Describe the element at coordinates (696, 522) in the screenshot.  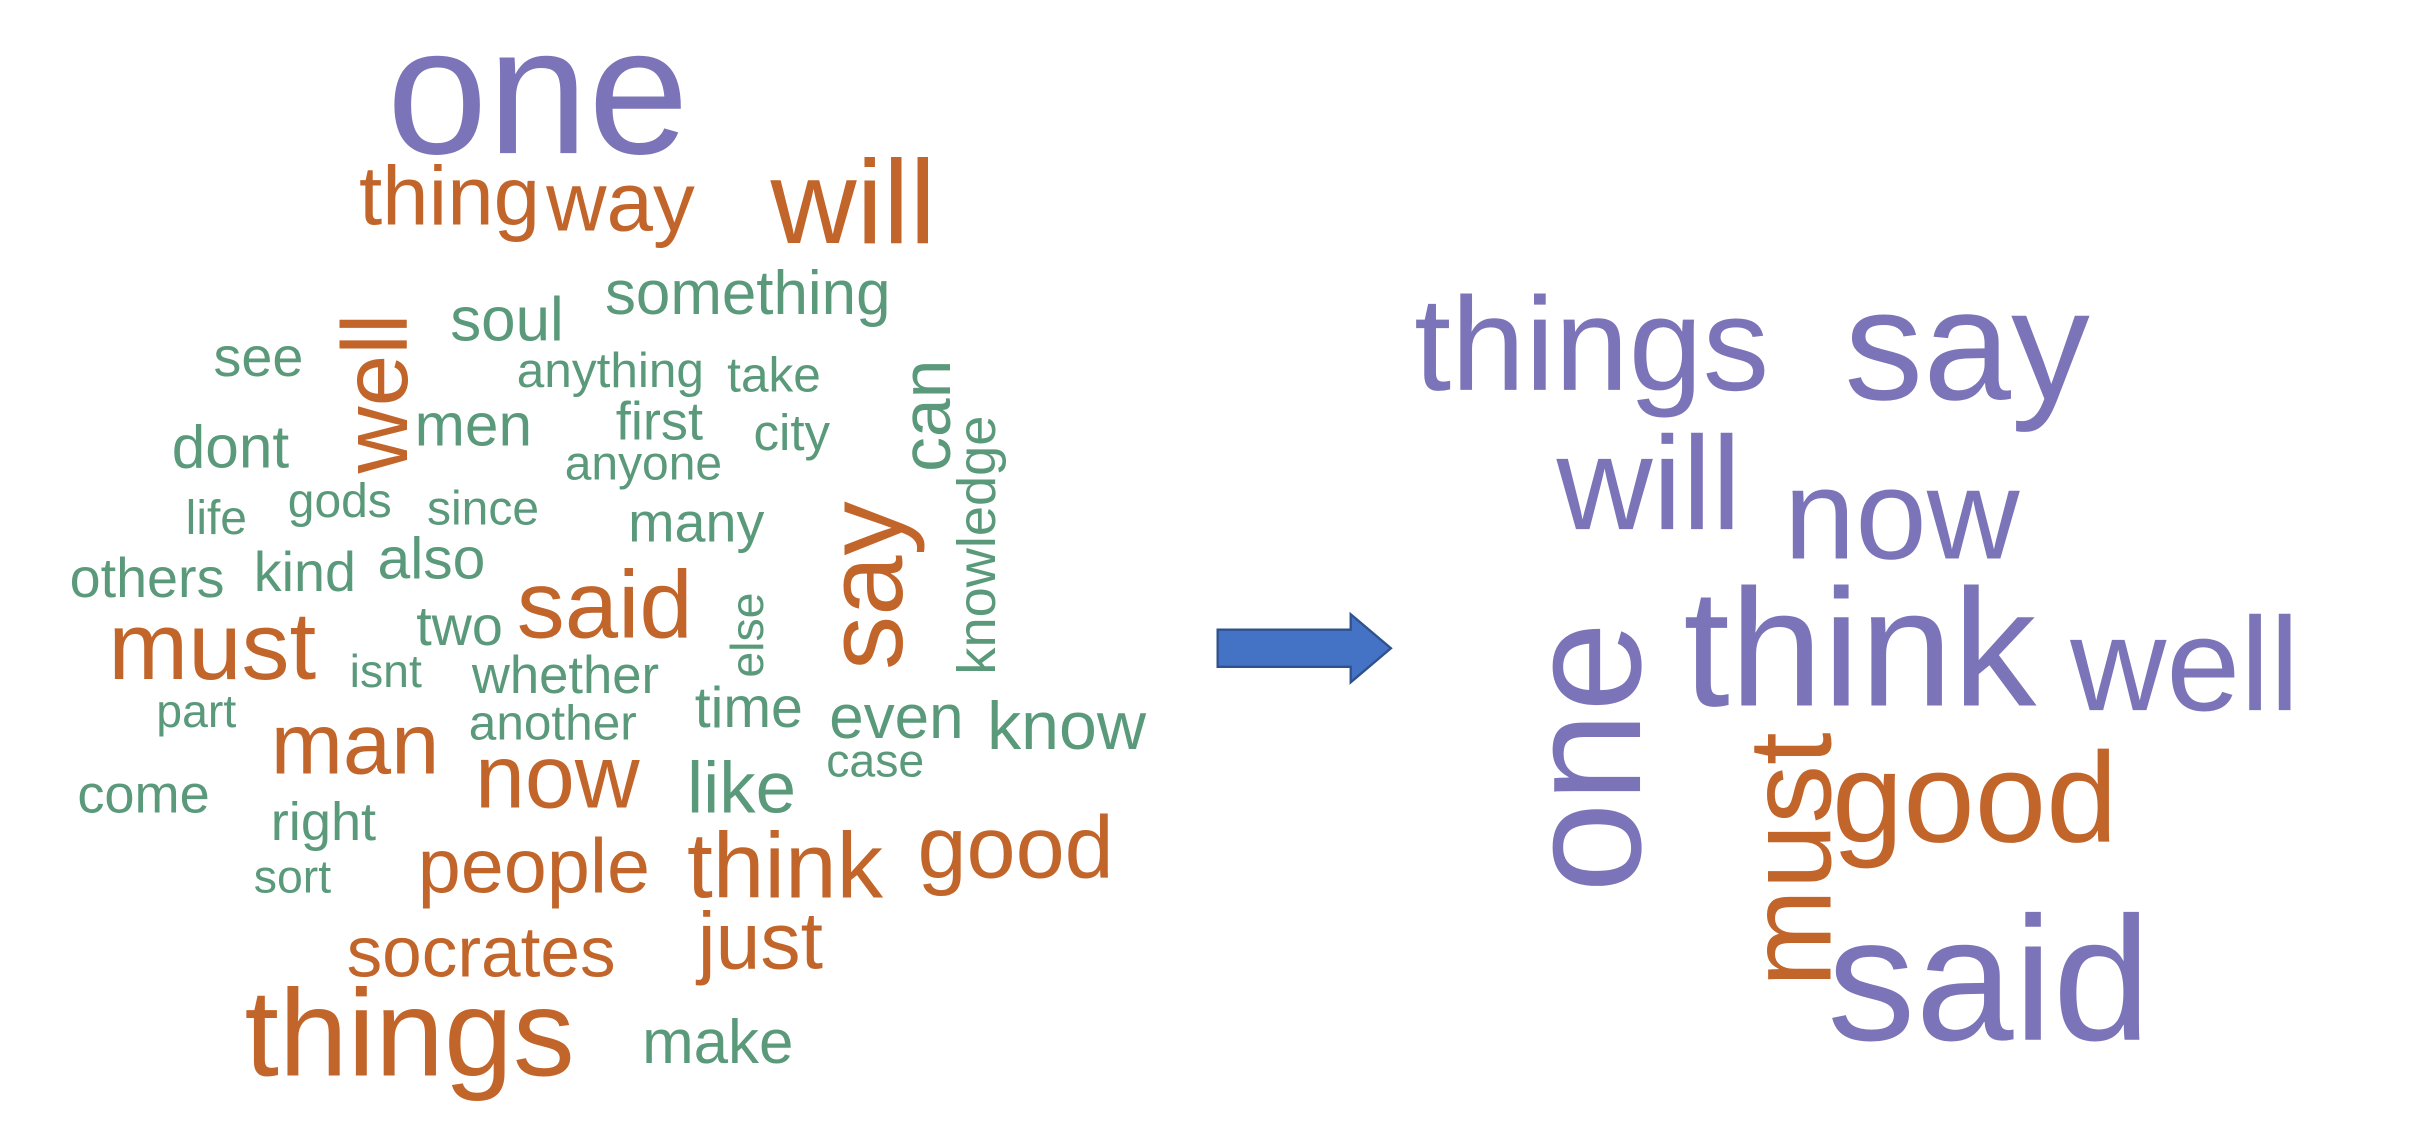
I see `left-word-many: many` at that location.